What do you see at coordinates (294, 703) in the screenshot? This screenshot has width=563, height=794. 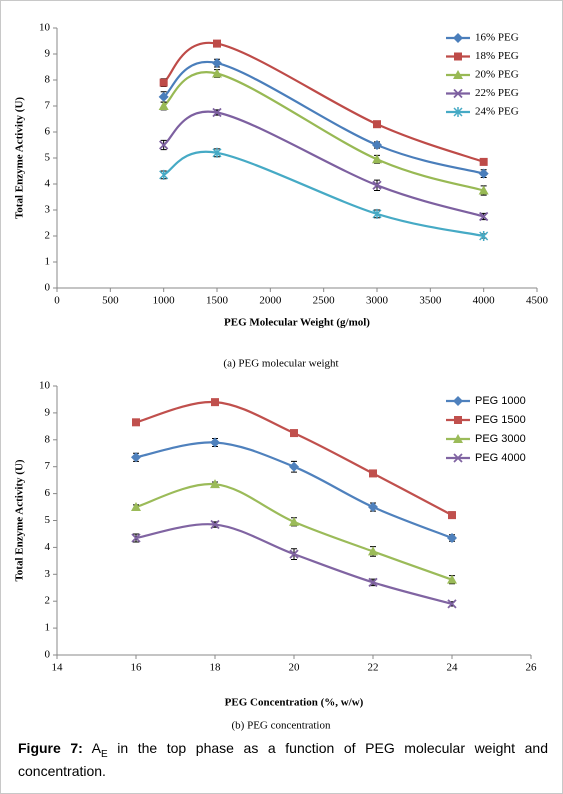 I see `x-axis-label: PEG Concentration (%, w/w)` at bounding box center [294, 703].